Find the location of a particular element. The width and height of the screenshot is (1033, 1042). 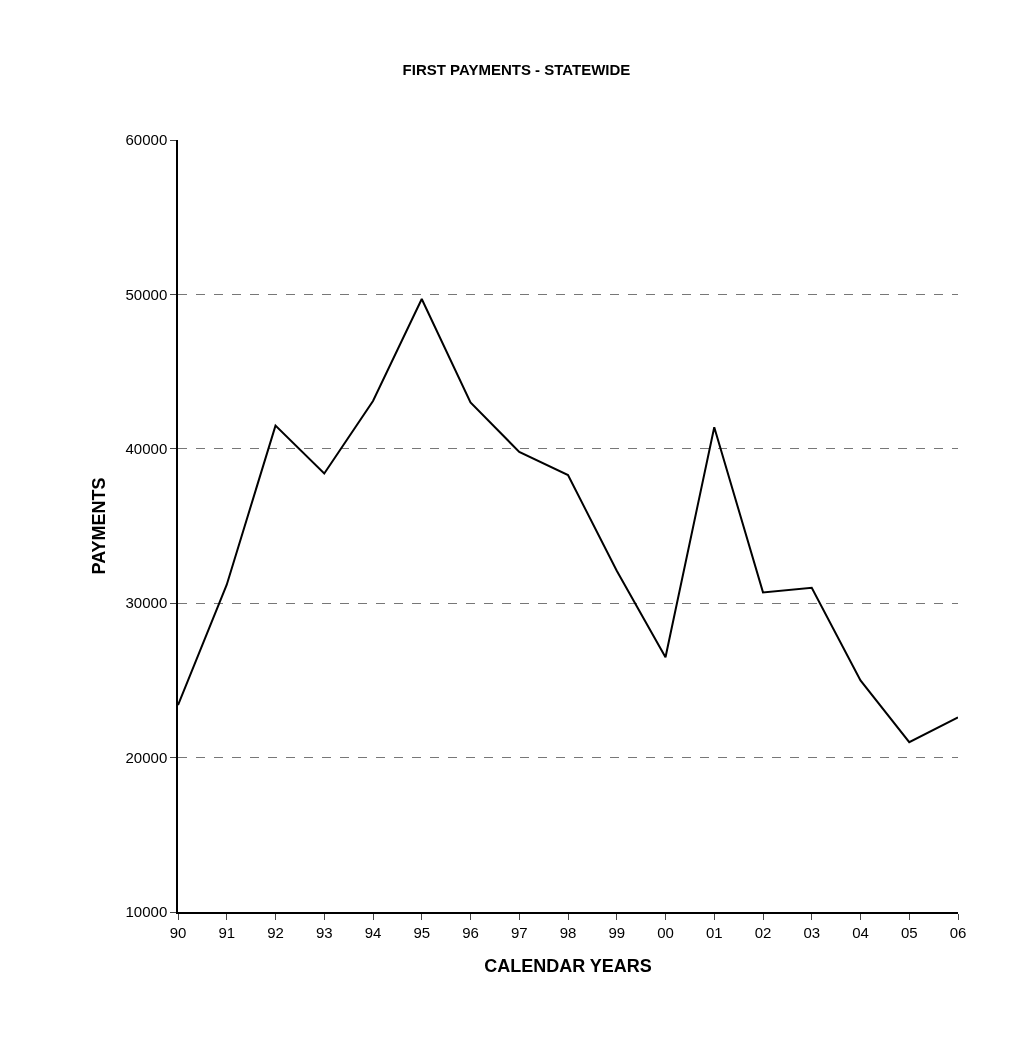

y-tick-label: 30000 is located at coordinates (146, 603).